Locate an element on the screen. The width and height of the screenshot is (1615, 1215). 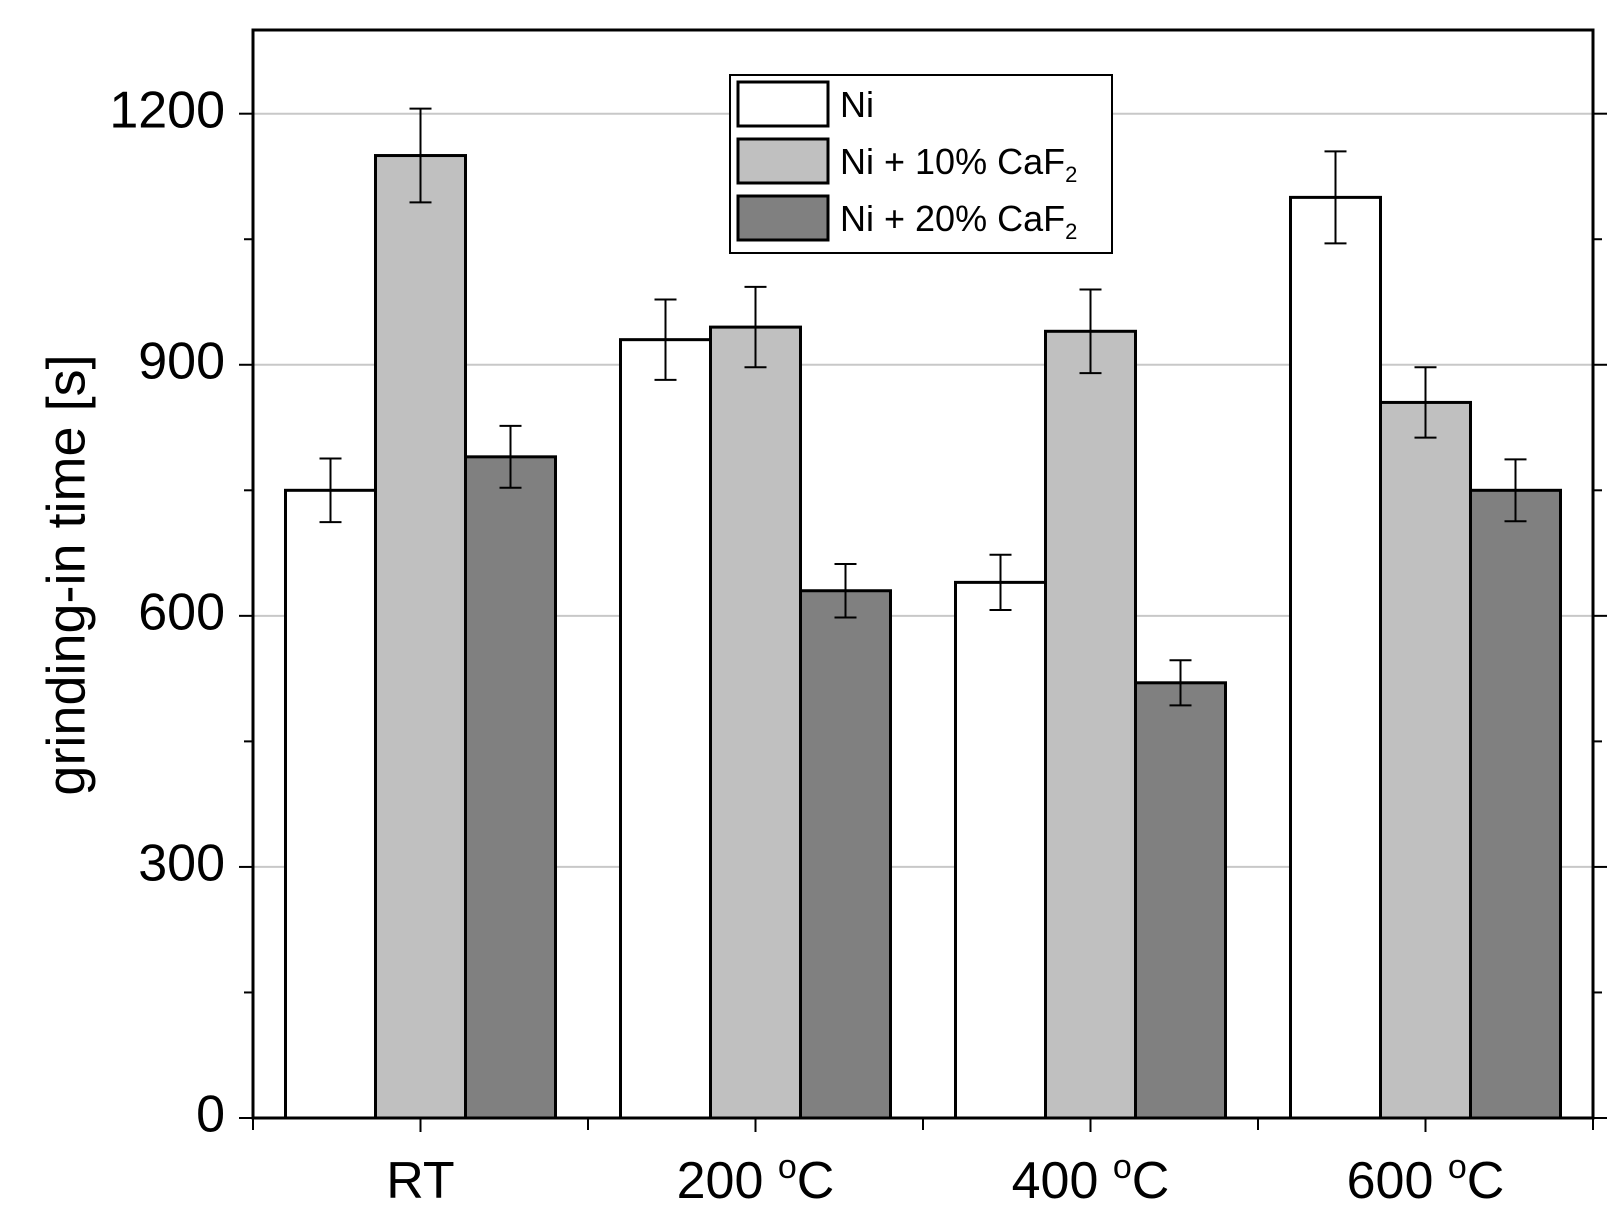
x-tick-label-1: 200 oC is located at coordinates (756, 1179).